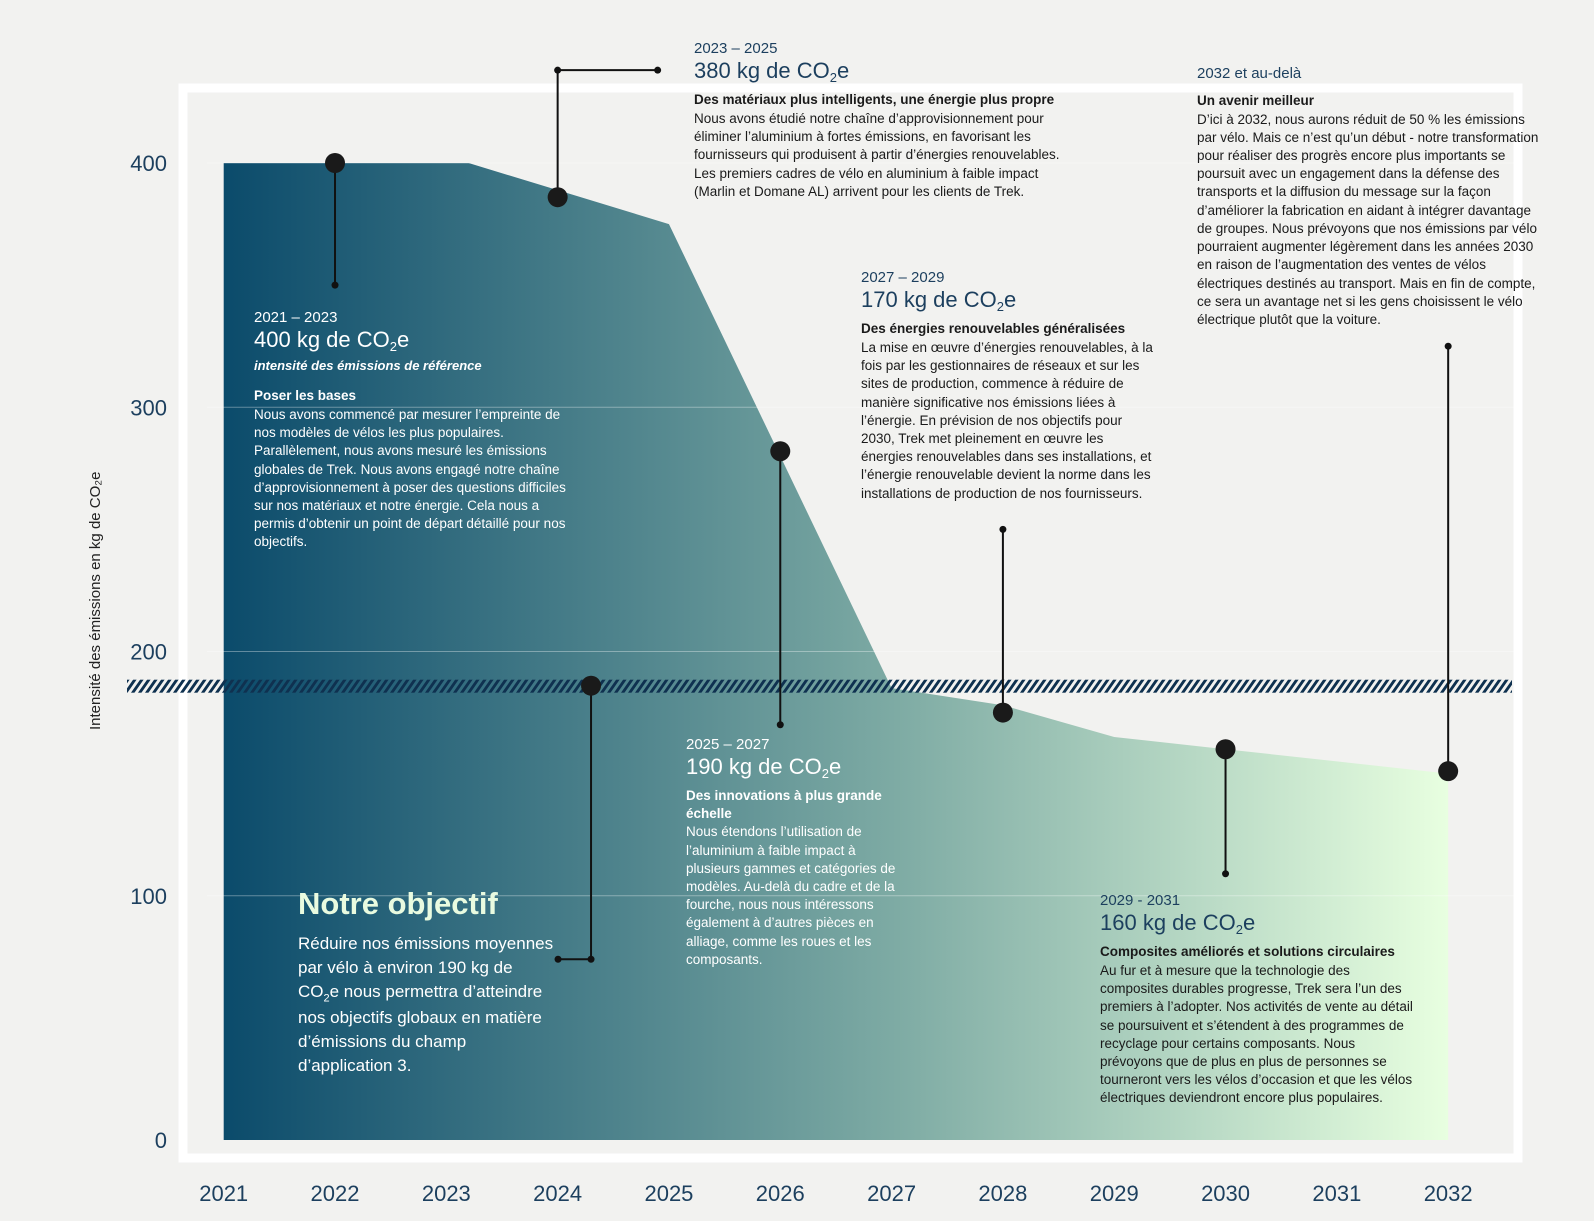  I want to click on annotation-value: 380 kg de CO2e, so click(772, 71).